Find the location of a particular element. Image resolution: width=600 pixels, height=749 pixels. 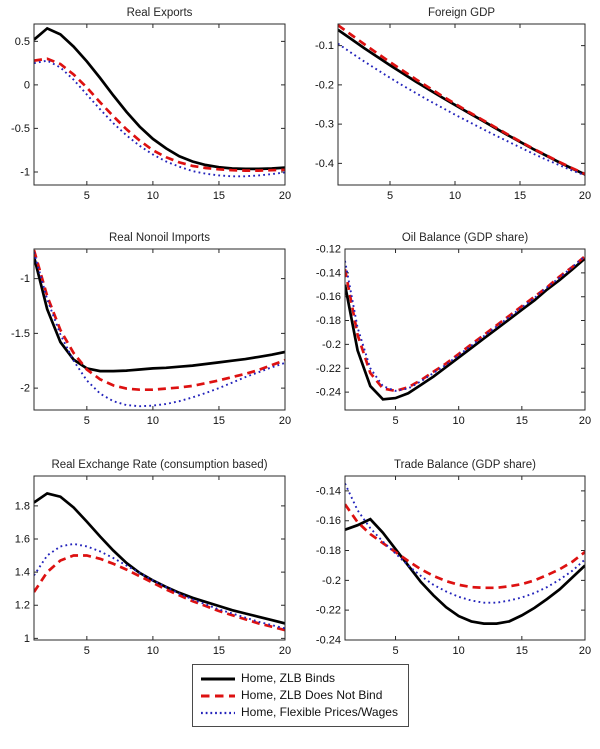

svg-text: -0.5 is located at coordinates (20, 129).